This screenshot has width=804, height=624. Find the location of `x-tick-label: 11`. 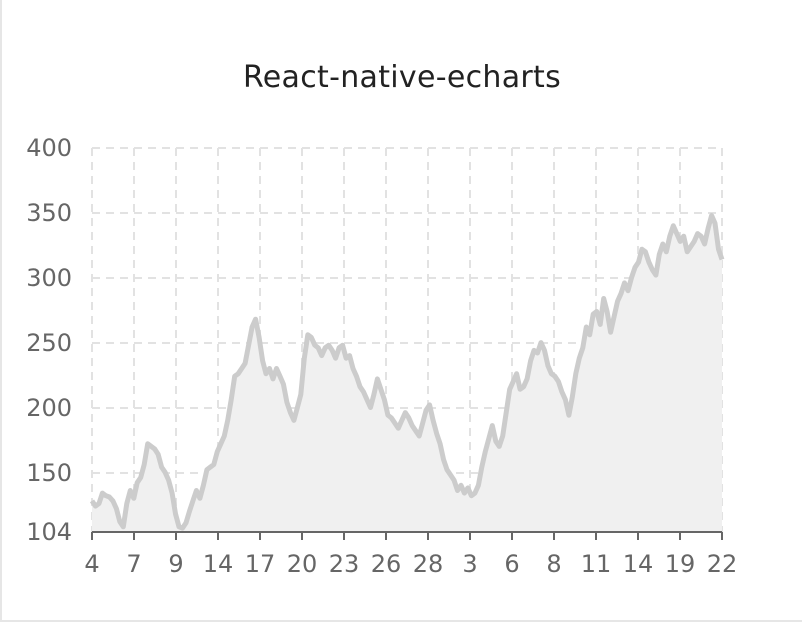

x-tick-label: 11 is located at coordinates (596, 564).